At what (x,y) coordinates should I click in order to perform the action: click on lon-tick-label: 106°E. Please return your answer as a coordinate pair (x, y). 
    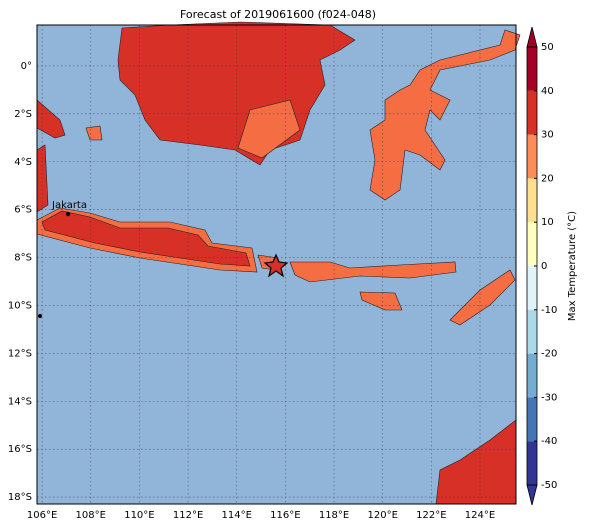
    Looking at the image, I should click on (42, 515).